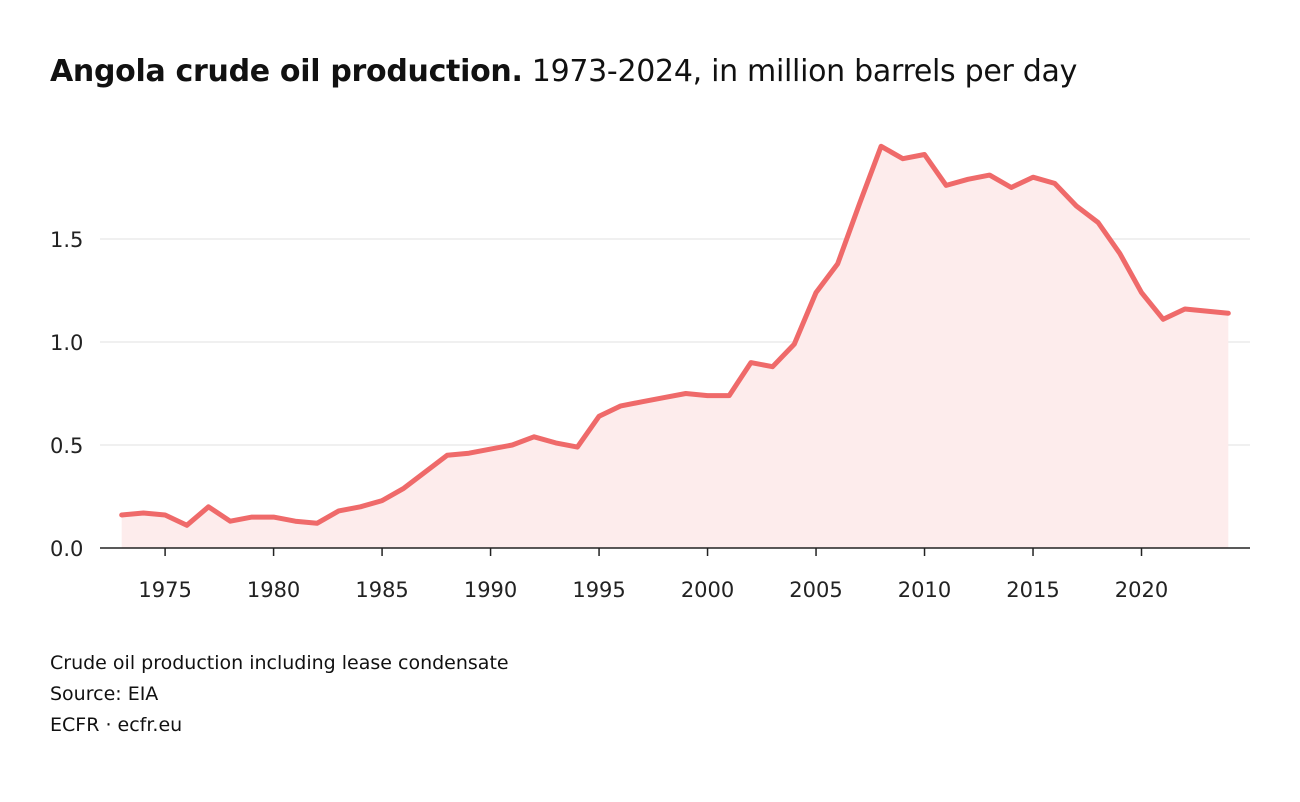  What do you see at coordinates (1141, 590) in the screenshot?
I see `x-tick-label: 2020` at bounding box center [1141, 590].